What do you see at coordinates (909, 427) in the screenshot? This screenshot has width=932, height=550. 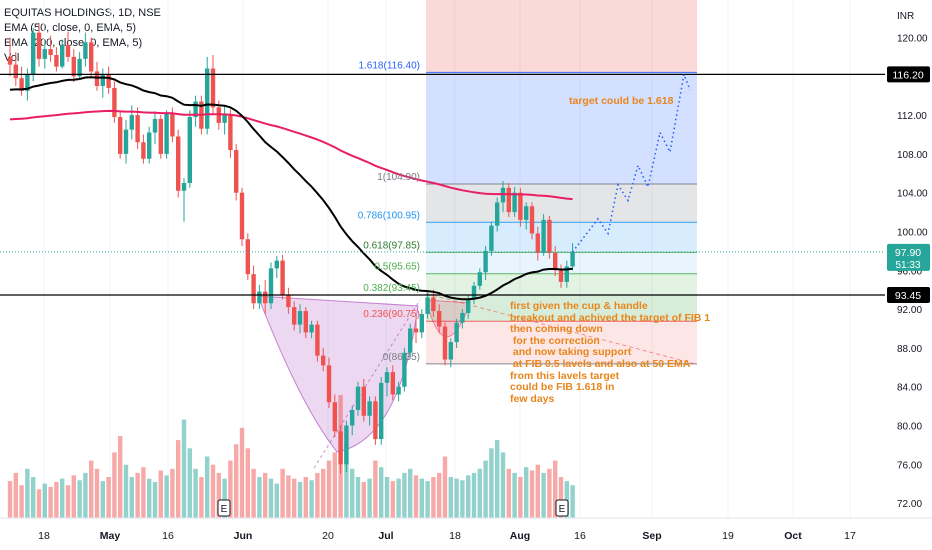 I see `y-tick-10: 80.00` at bounding box center [909, 427].